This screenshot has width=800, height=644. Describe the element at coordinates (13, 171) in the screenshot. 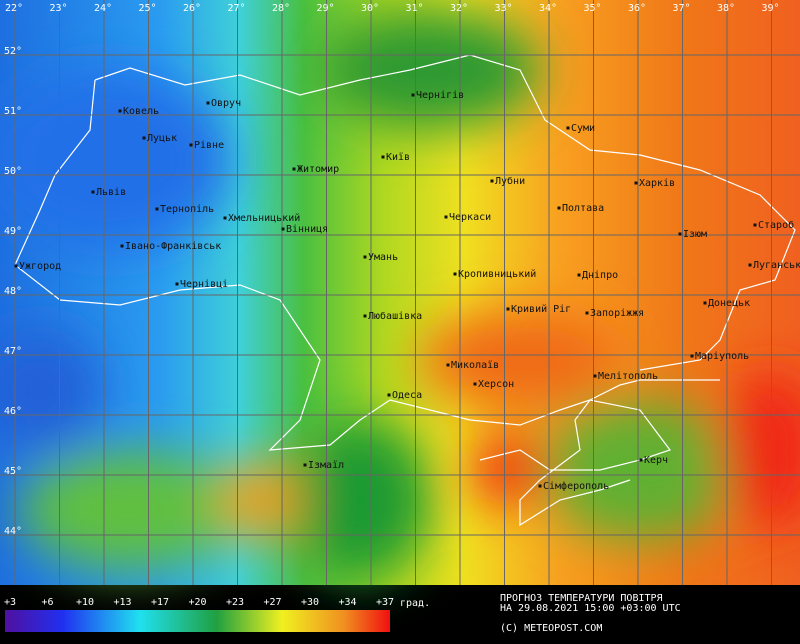

I see `latitude-label: 50°` at that location.